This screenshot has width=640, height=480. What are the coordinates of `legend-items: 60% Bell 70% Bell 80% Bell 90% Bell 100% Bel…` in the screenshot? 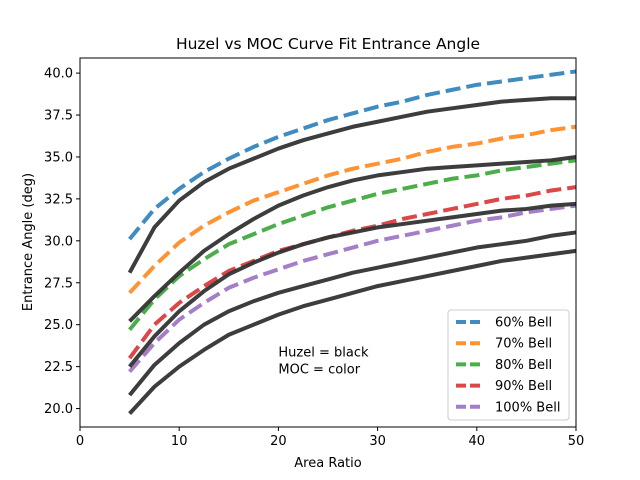 It's located at (508, 365).